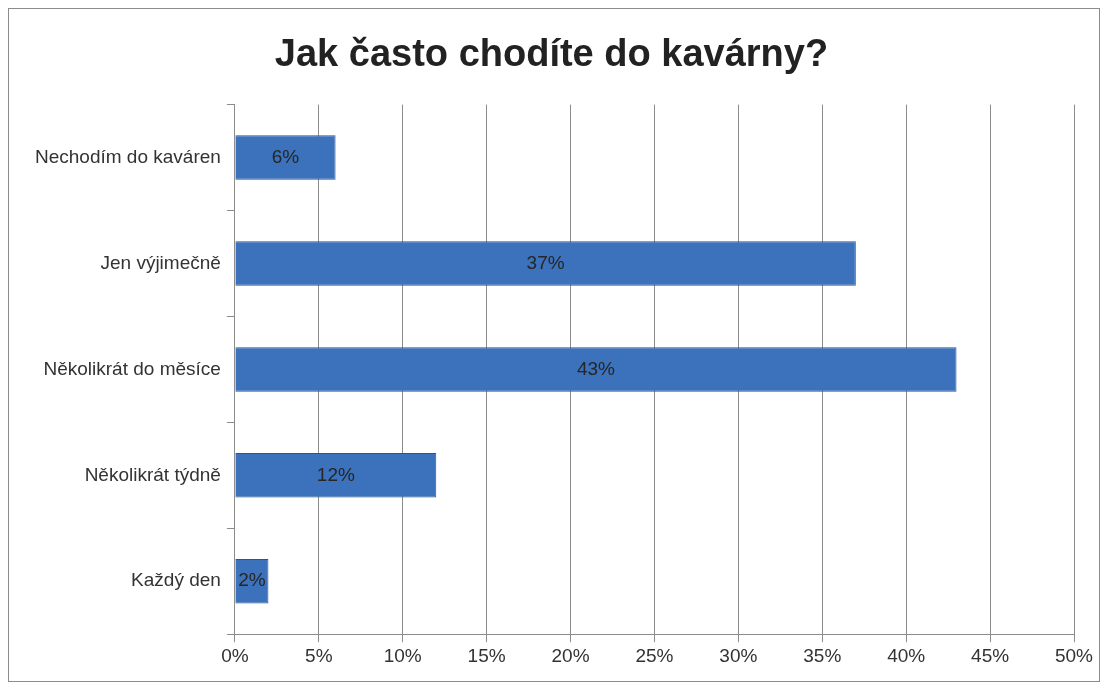 The height and width of the screenshot is (690, 1108). I want to click on x-tick-label: 50%, so click(1074, 655).